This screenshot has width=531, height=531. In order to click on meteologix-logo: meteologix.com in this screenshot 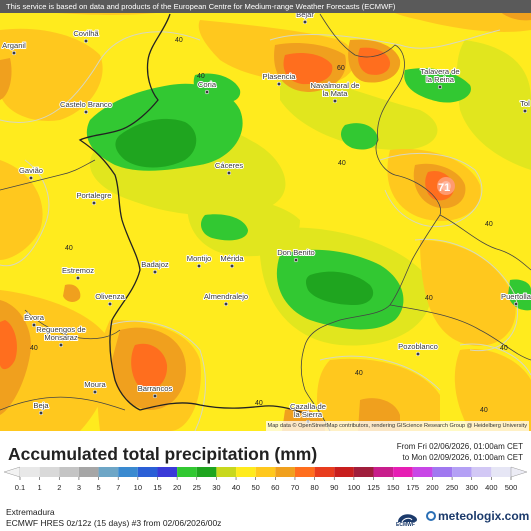, I will do `click(477, 516)`.